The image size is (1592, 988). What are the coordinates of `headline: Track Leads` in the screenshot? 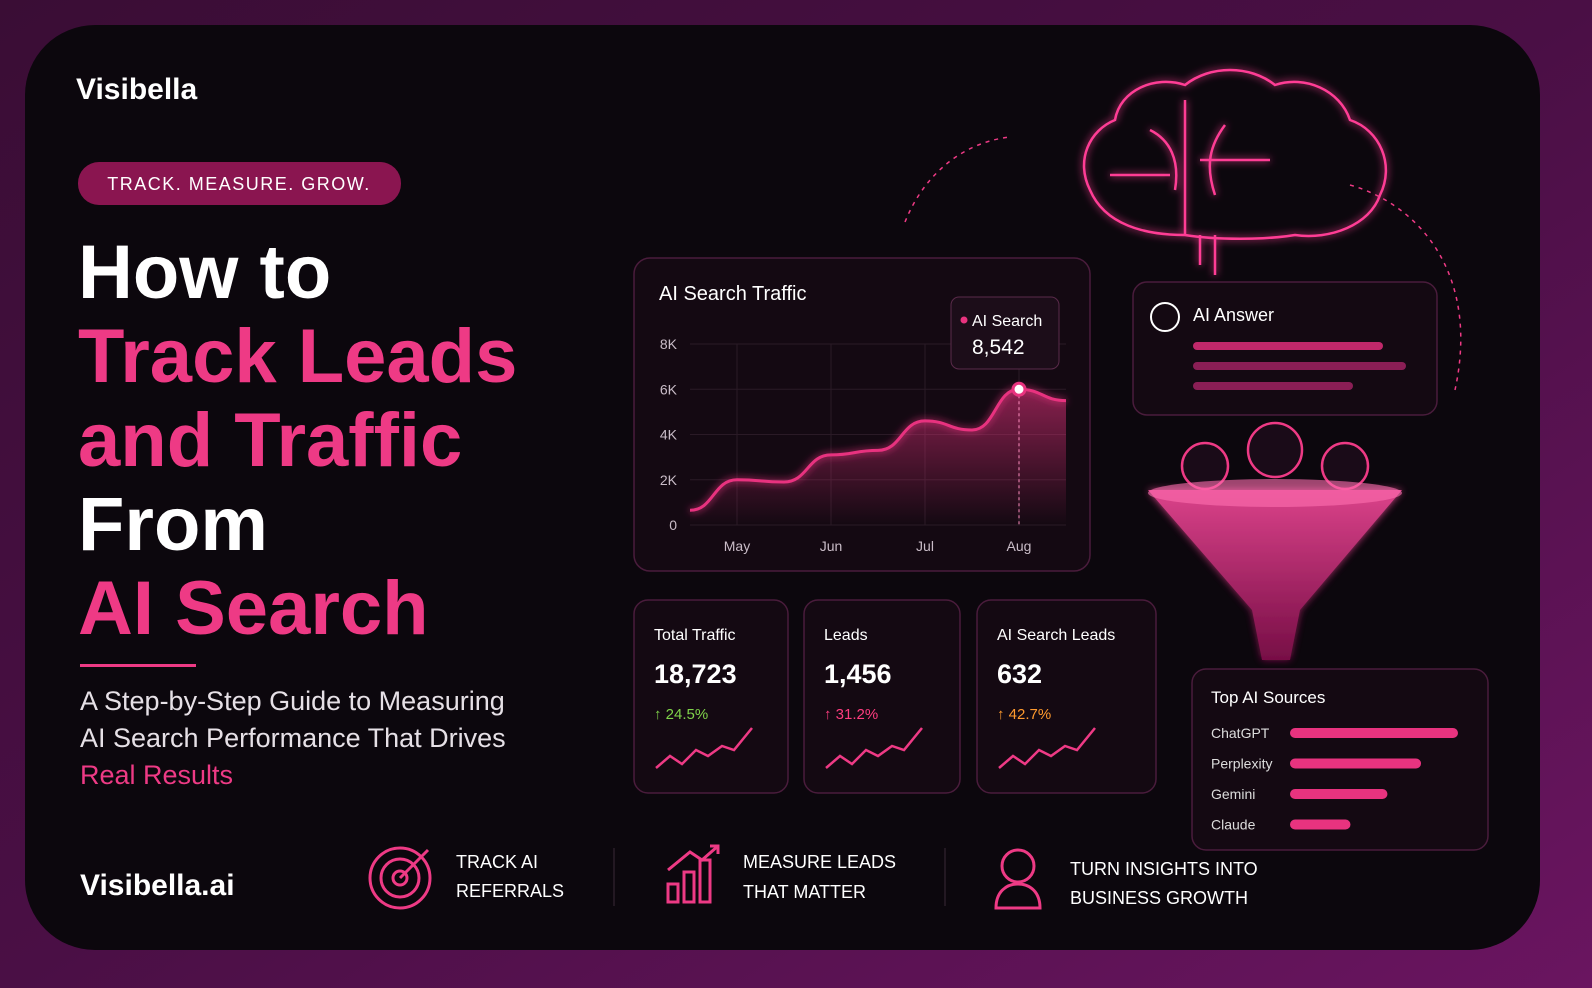 It's located at (297, 356).